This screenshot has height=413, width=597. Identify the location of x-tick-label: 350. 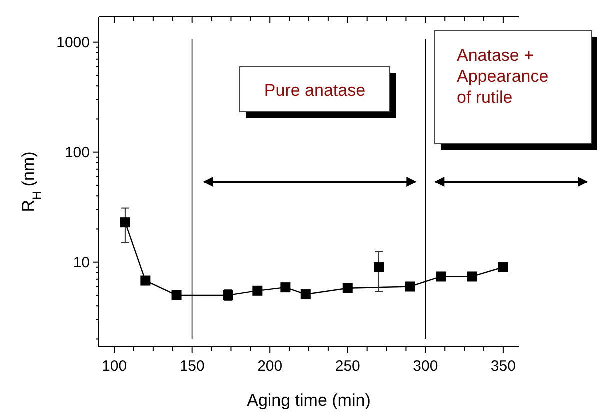
(503, 366).